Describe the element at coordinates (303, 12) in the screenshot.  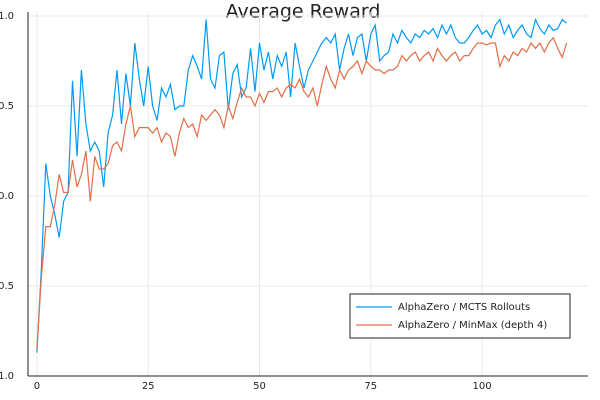
I see `chart-title: Average Reward` at that location.